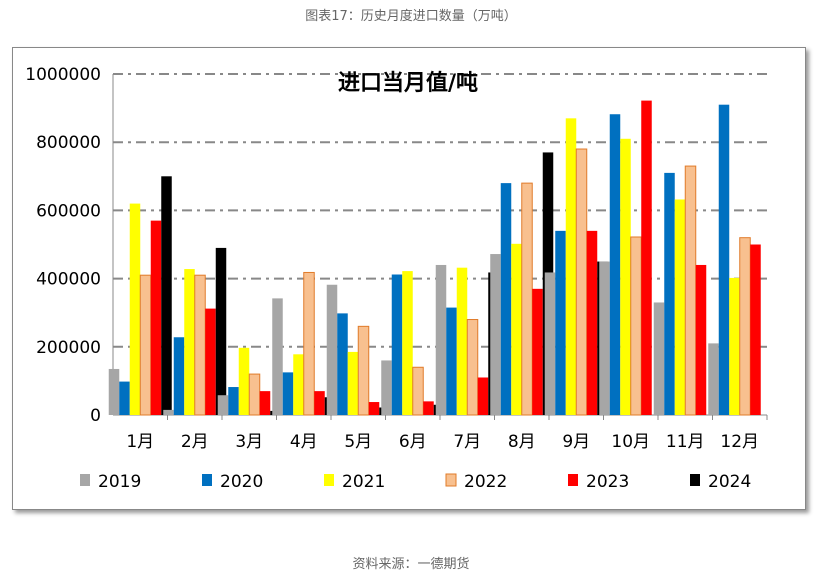 The height and width of the screenshot is (576, 822). Describe the element at coordinates (485, 482) in the screenshot. I see `legend-label: 2022` at that location.